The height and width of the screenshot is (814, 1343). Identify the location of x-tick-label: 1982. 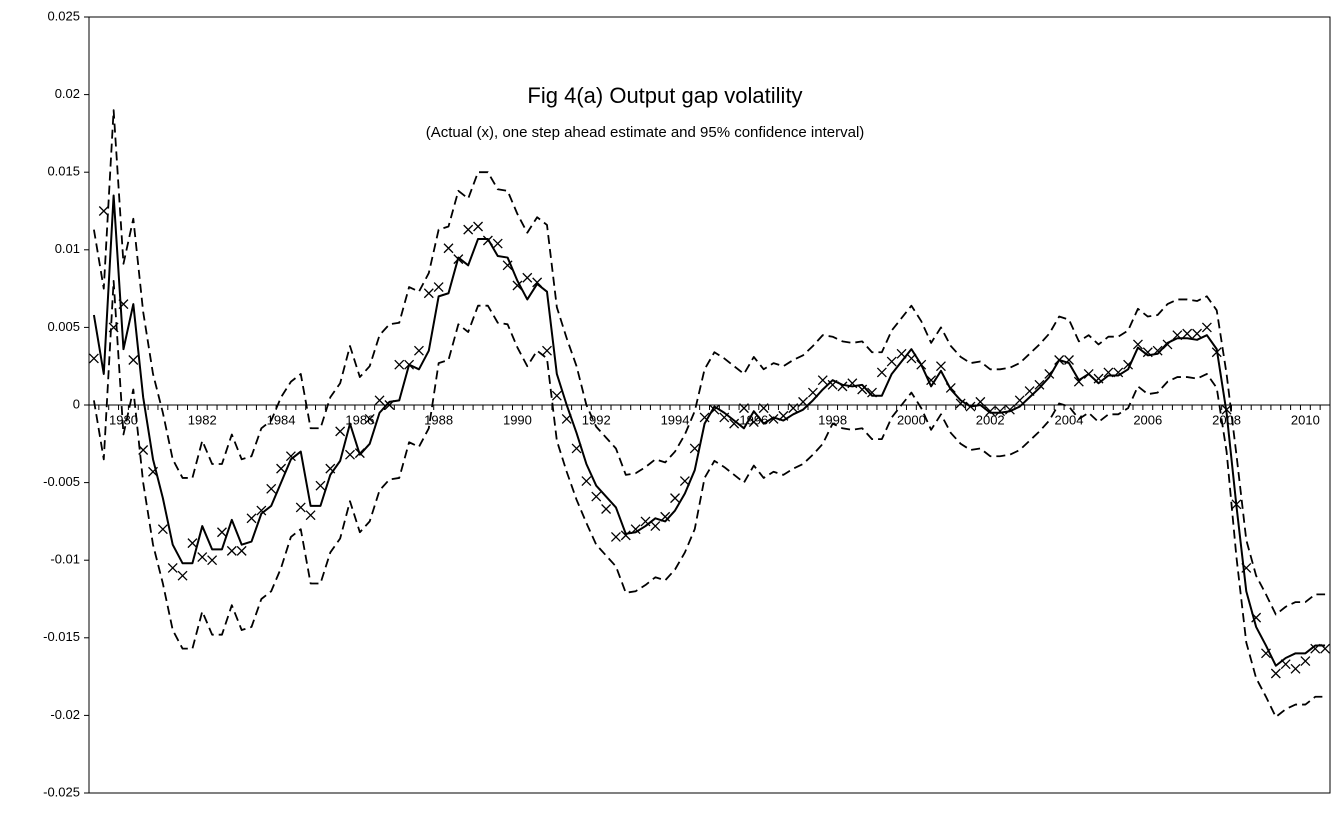
(202, 419).